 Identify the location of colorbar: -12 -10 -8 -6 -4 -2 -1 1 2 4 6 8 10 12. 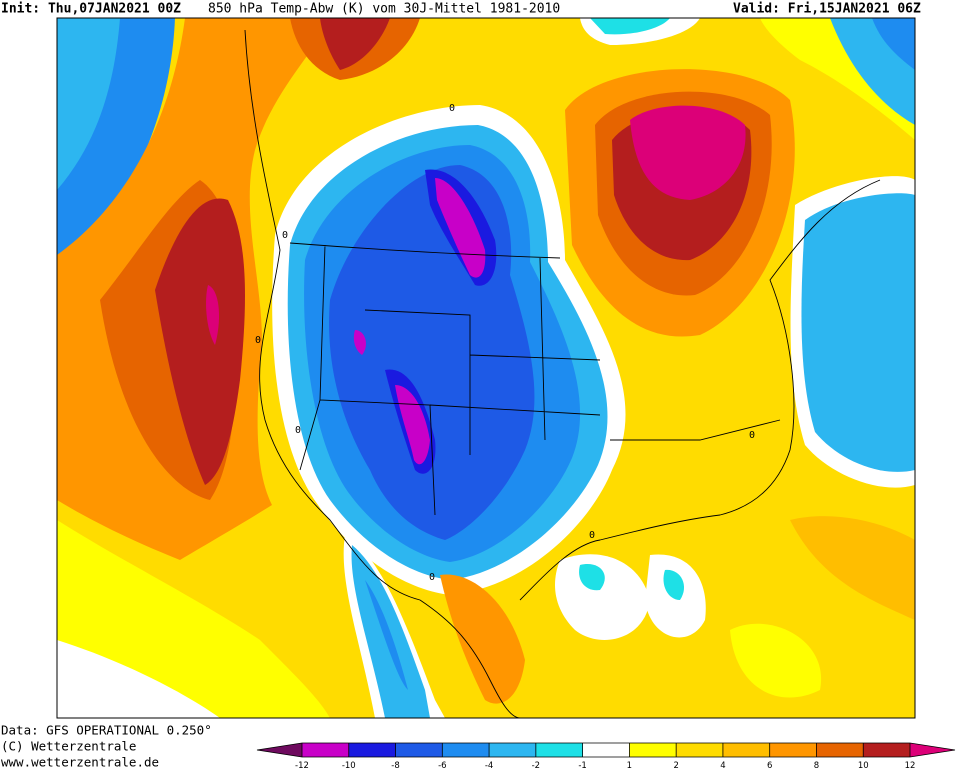
(606, 756).